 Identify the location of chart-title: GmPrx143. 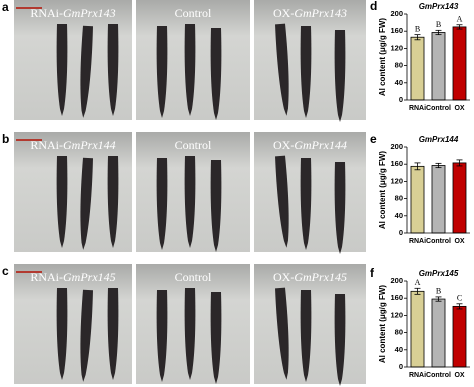
(439, 6).